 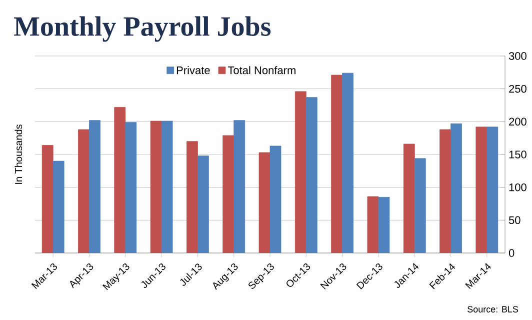 What do you see at coordinates (493, 309) in the screenshot?
I see `source-note: Source: BLS` at bounding box center [493, 309].